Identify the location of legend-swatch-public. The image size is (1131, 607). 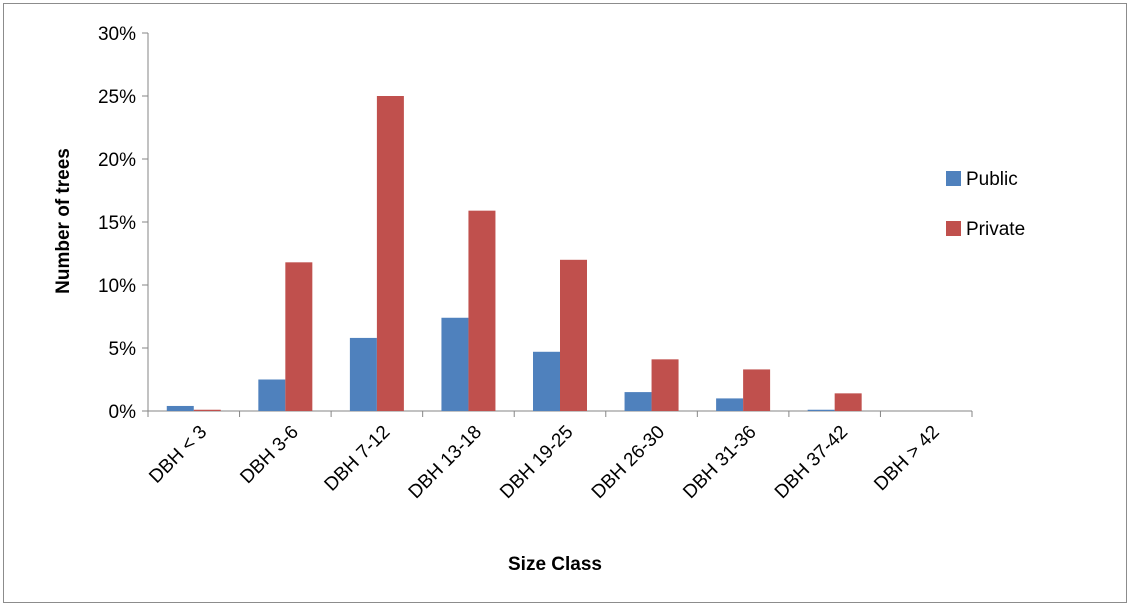
(953, 178).